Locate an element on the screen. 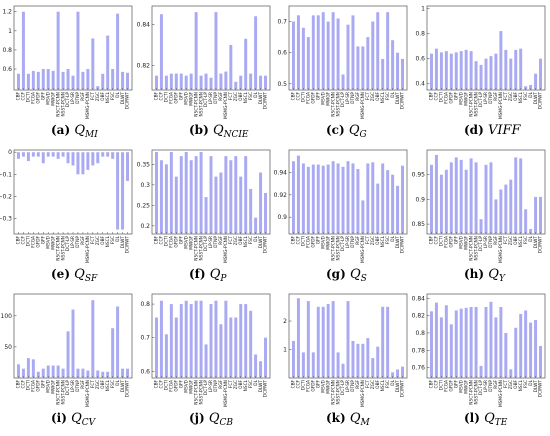 The image size is (550, 436). y-tick-label: 0.78 is located at coordinates (419, 350).